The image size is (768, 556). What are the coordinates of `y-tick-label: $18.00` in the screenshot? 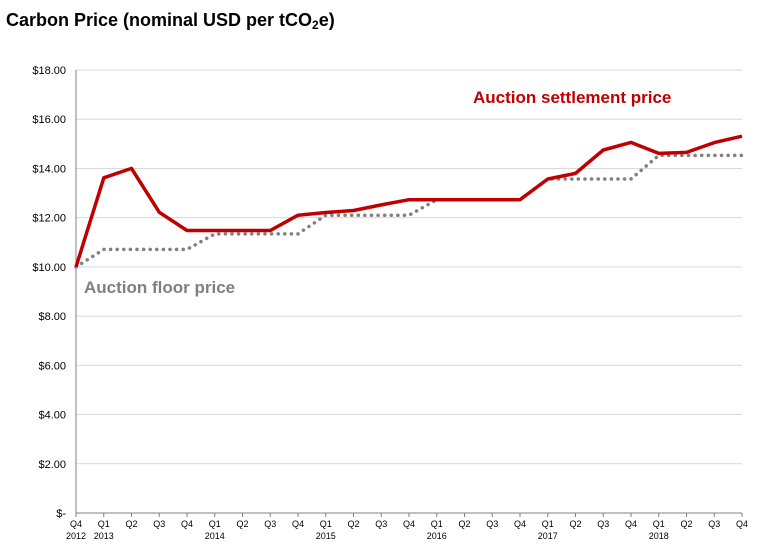 It's located at (49, 71).